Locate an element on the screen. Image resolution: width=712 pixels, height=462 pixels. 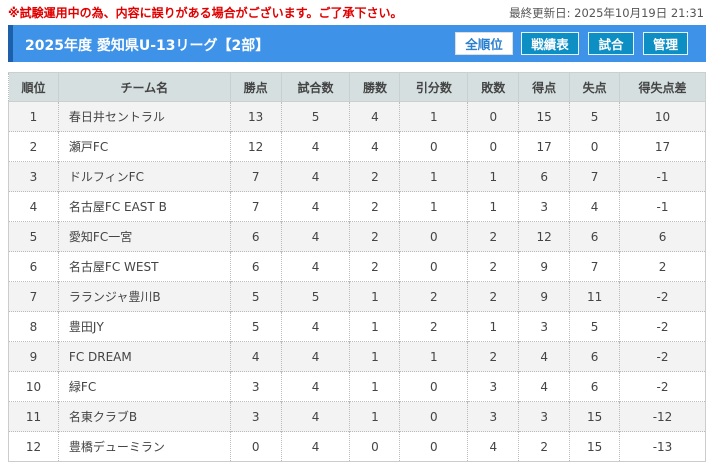
table-row: 12 豊橋デューミラン 0 4 0 0 4 2 15 -13 is located at coordinates (357, 446).